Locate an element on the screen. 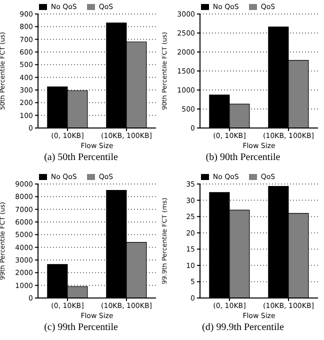 The width and height of the screenshot is (324, 340). text: (d) 99.9th Percentile is located at coordinates (243, 327).